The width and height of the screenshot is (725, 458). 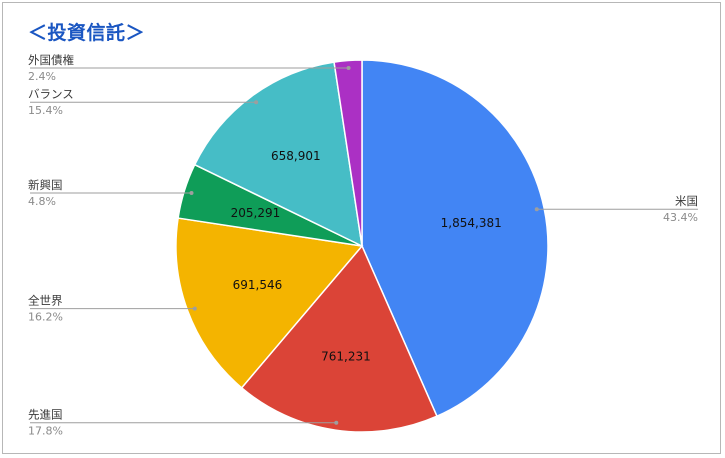 I want to click on slice-2-value-label: 761,231, so click(x=346, y=356).